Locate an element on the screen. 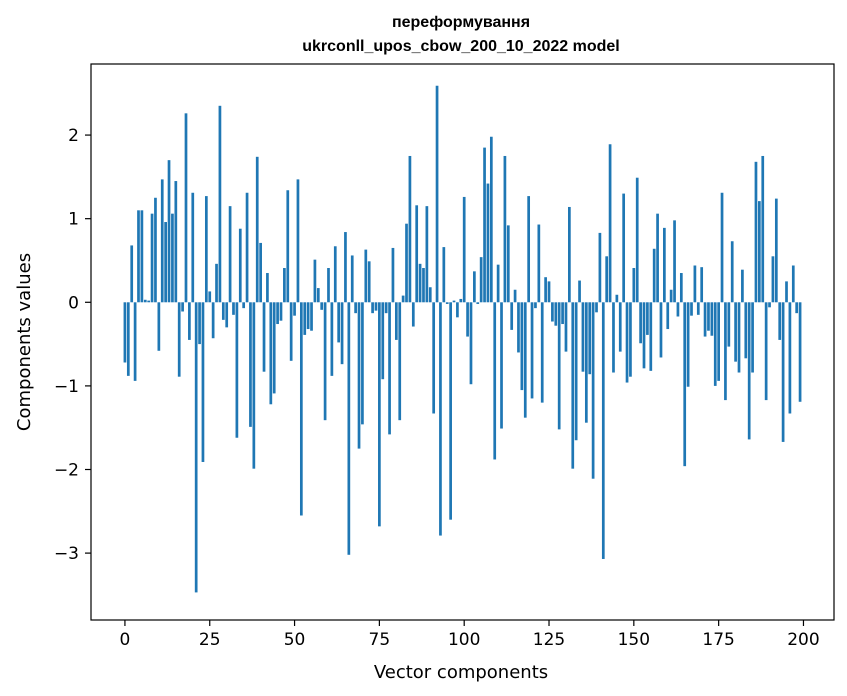 This screenshot has height=696, width=847. y-axis-label: Components values is located at coordinates (24, 342).